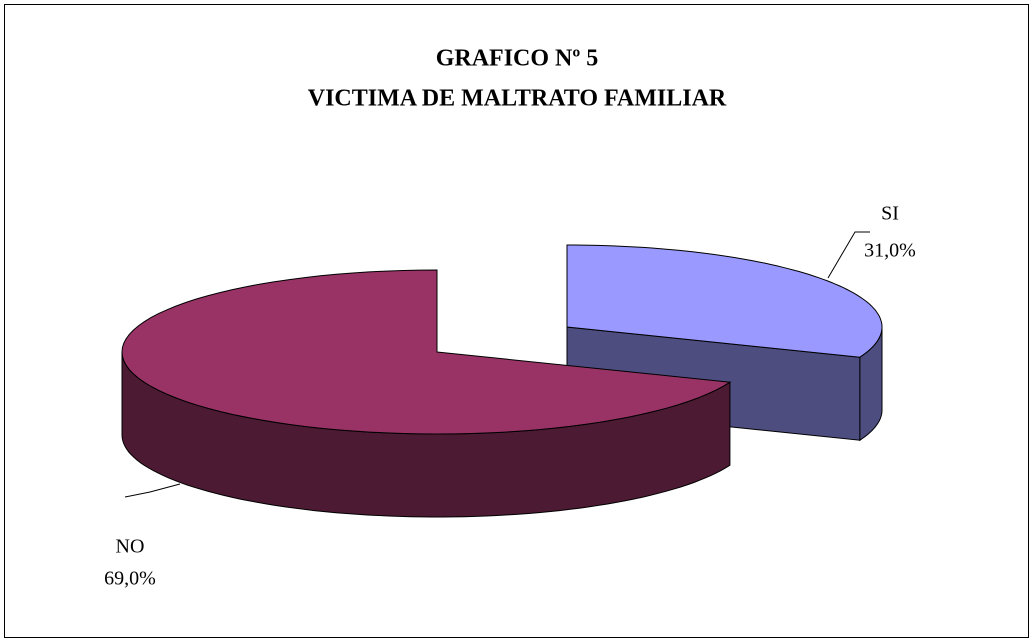 The height and width of the screenshot is (643, 1034). Describe the element at coordinates (130, 547) in the screenshot. I see `slice-label: NO` at that location.